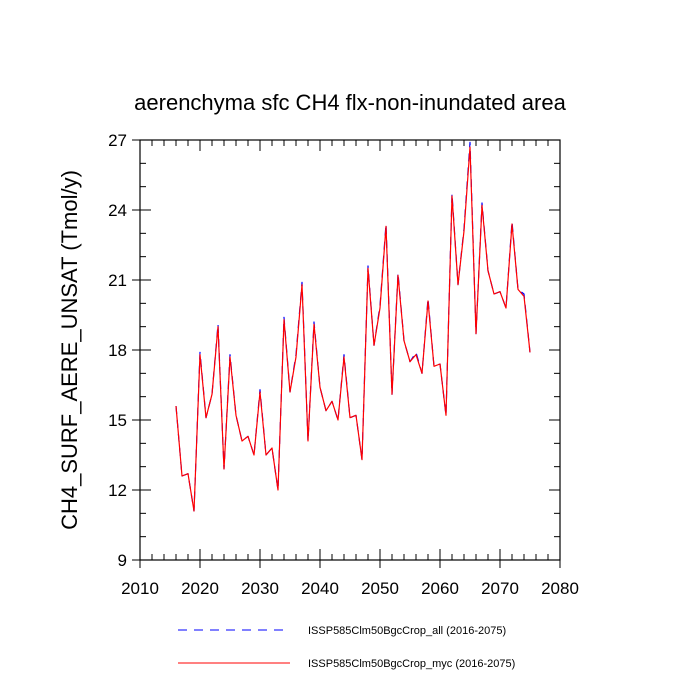 This screenshot has height=700, width=700. Describe the element at coordinates (411, 664) in the screenshot. I see `legend-label-2: ISSP585Clm50BgcCrop_myc (2016-2075)` at that location.